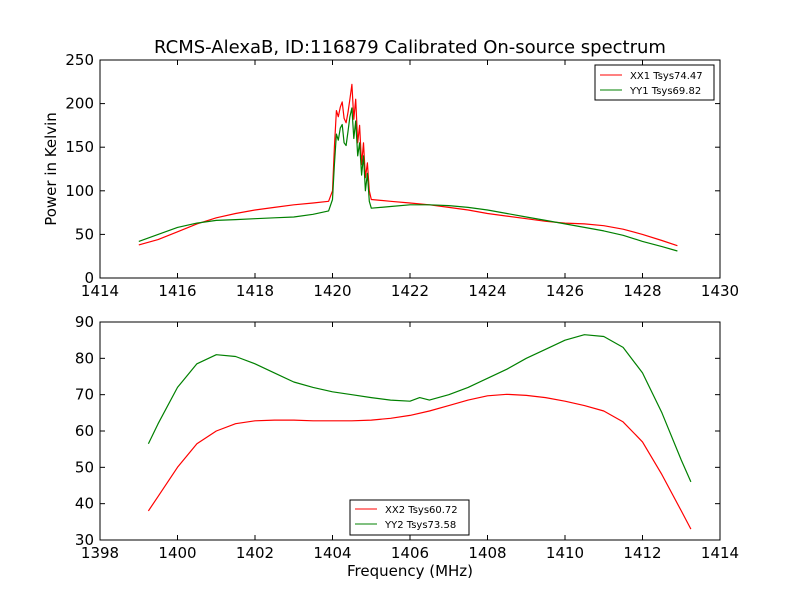  I want to click on top-x-tick-label: 1424, so click(487, 291).